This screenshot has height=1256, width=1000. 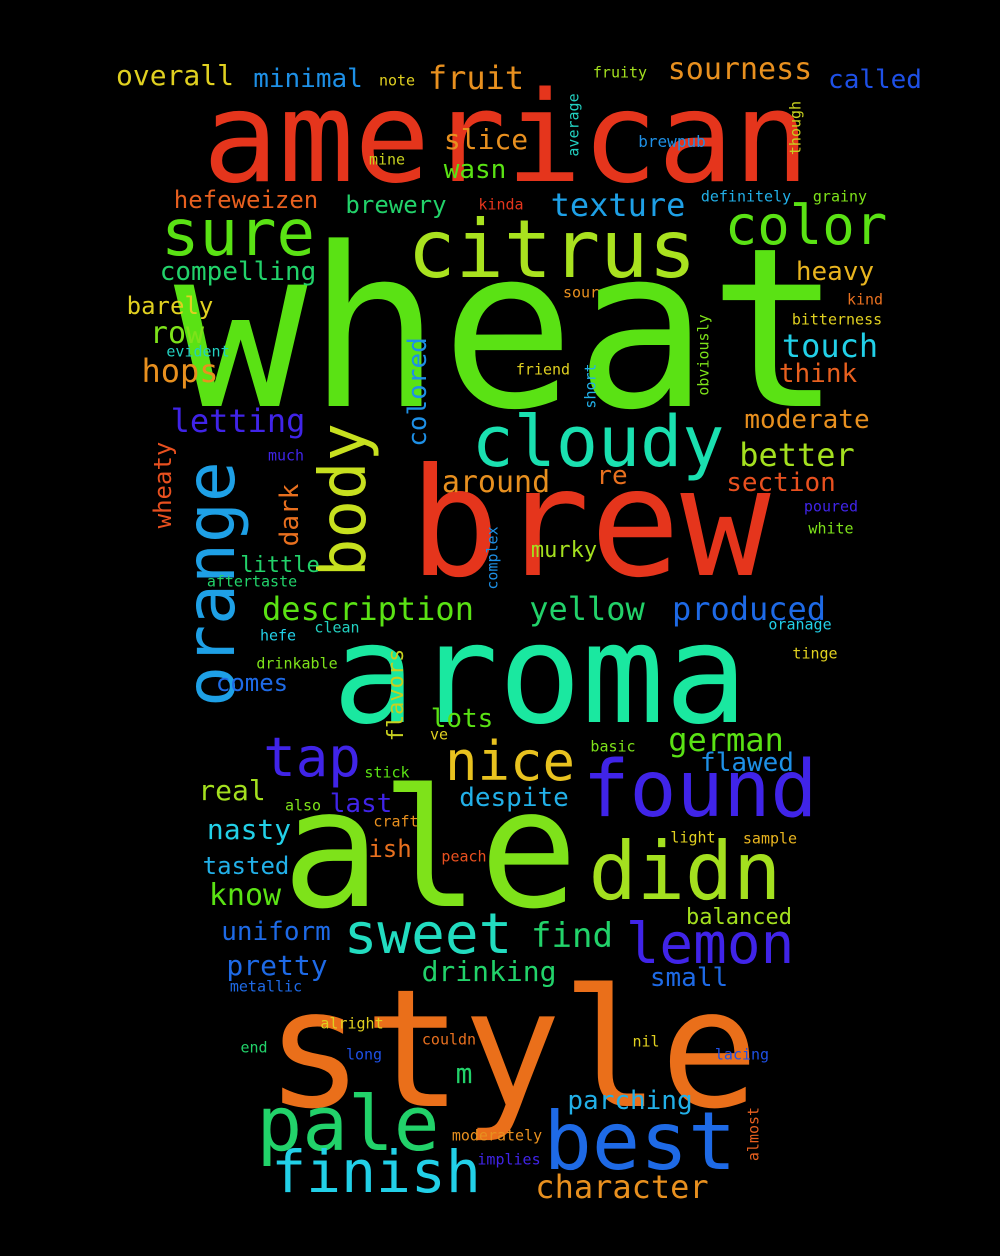 What do you see at coordinates (497, 1135) in the screenshot?
I see `word-moderately: moderately` at bounding box center [497, 1135].